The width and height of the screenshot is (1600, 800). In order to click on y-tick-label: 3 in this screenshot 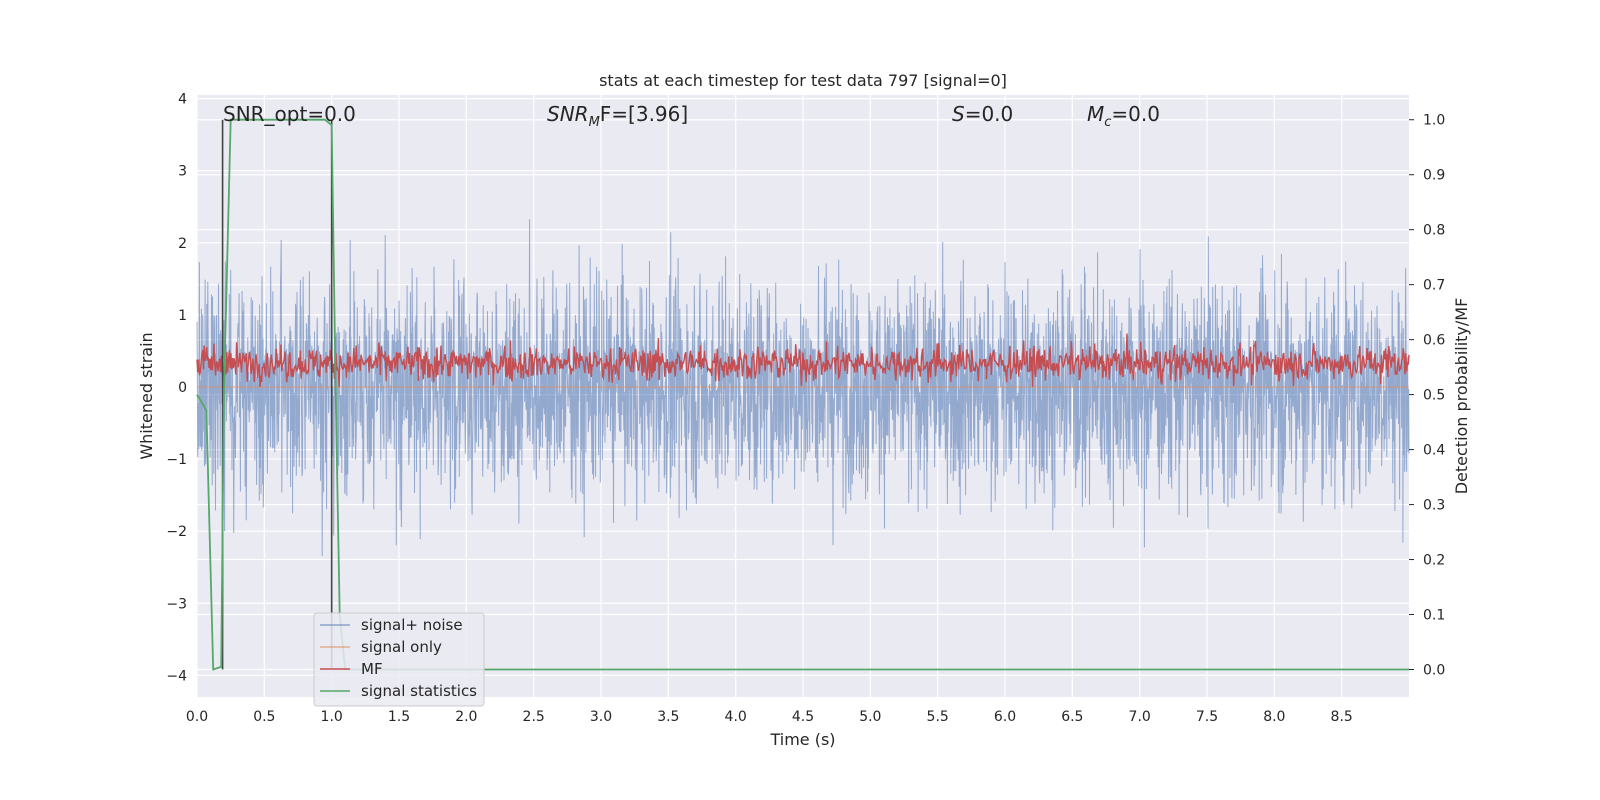, I will do `click(182, 172)`.